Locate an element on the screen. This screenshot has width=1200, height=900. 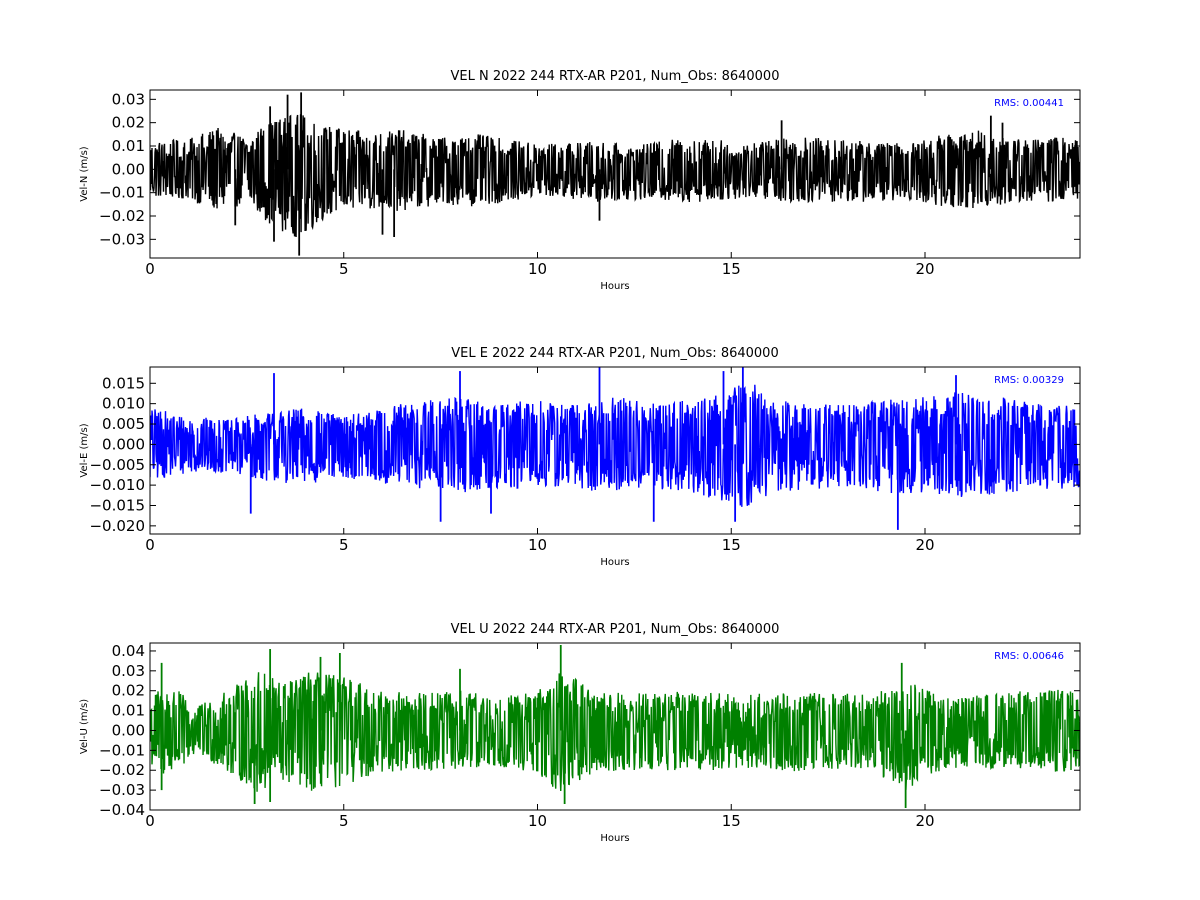
chart-1-y-tick-label-4: 0.00 is located at coordinates (128, 169).